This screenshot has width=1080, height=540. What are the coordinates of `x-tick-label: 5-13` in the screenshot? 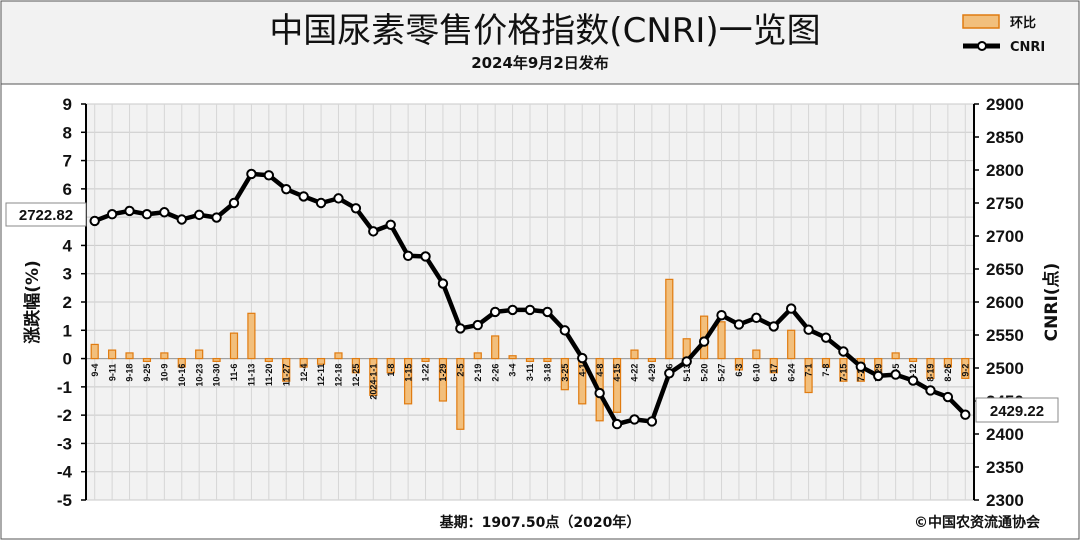 It's located at (687, 373).